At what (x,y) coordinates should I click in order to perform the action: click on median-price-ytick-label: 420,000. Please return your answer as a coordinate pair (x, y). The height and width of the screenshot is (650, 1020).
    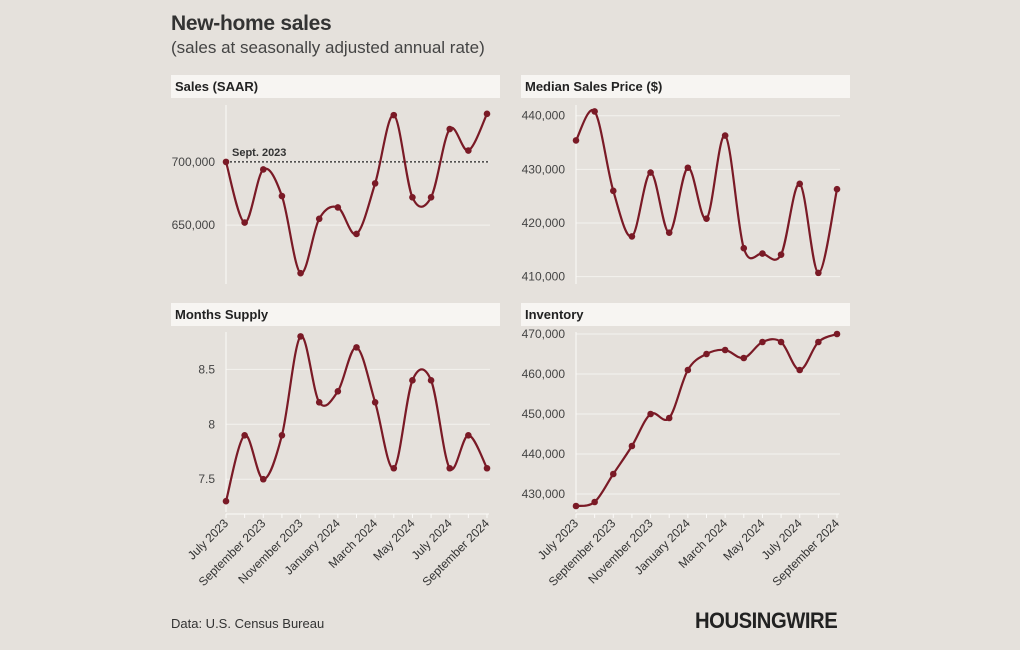
    Looking at the image, I should click on (544, 223).